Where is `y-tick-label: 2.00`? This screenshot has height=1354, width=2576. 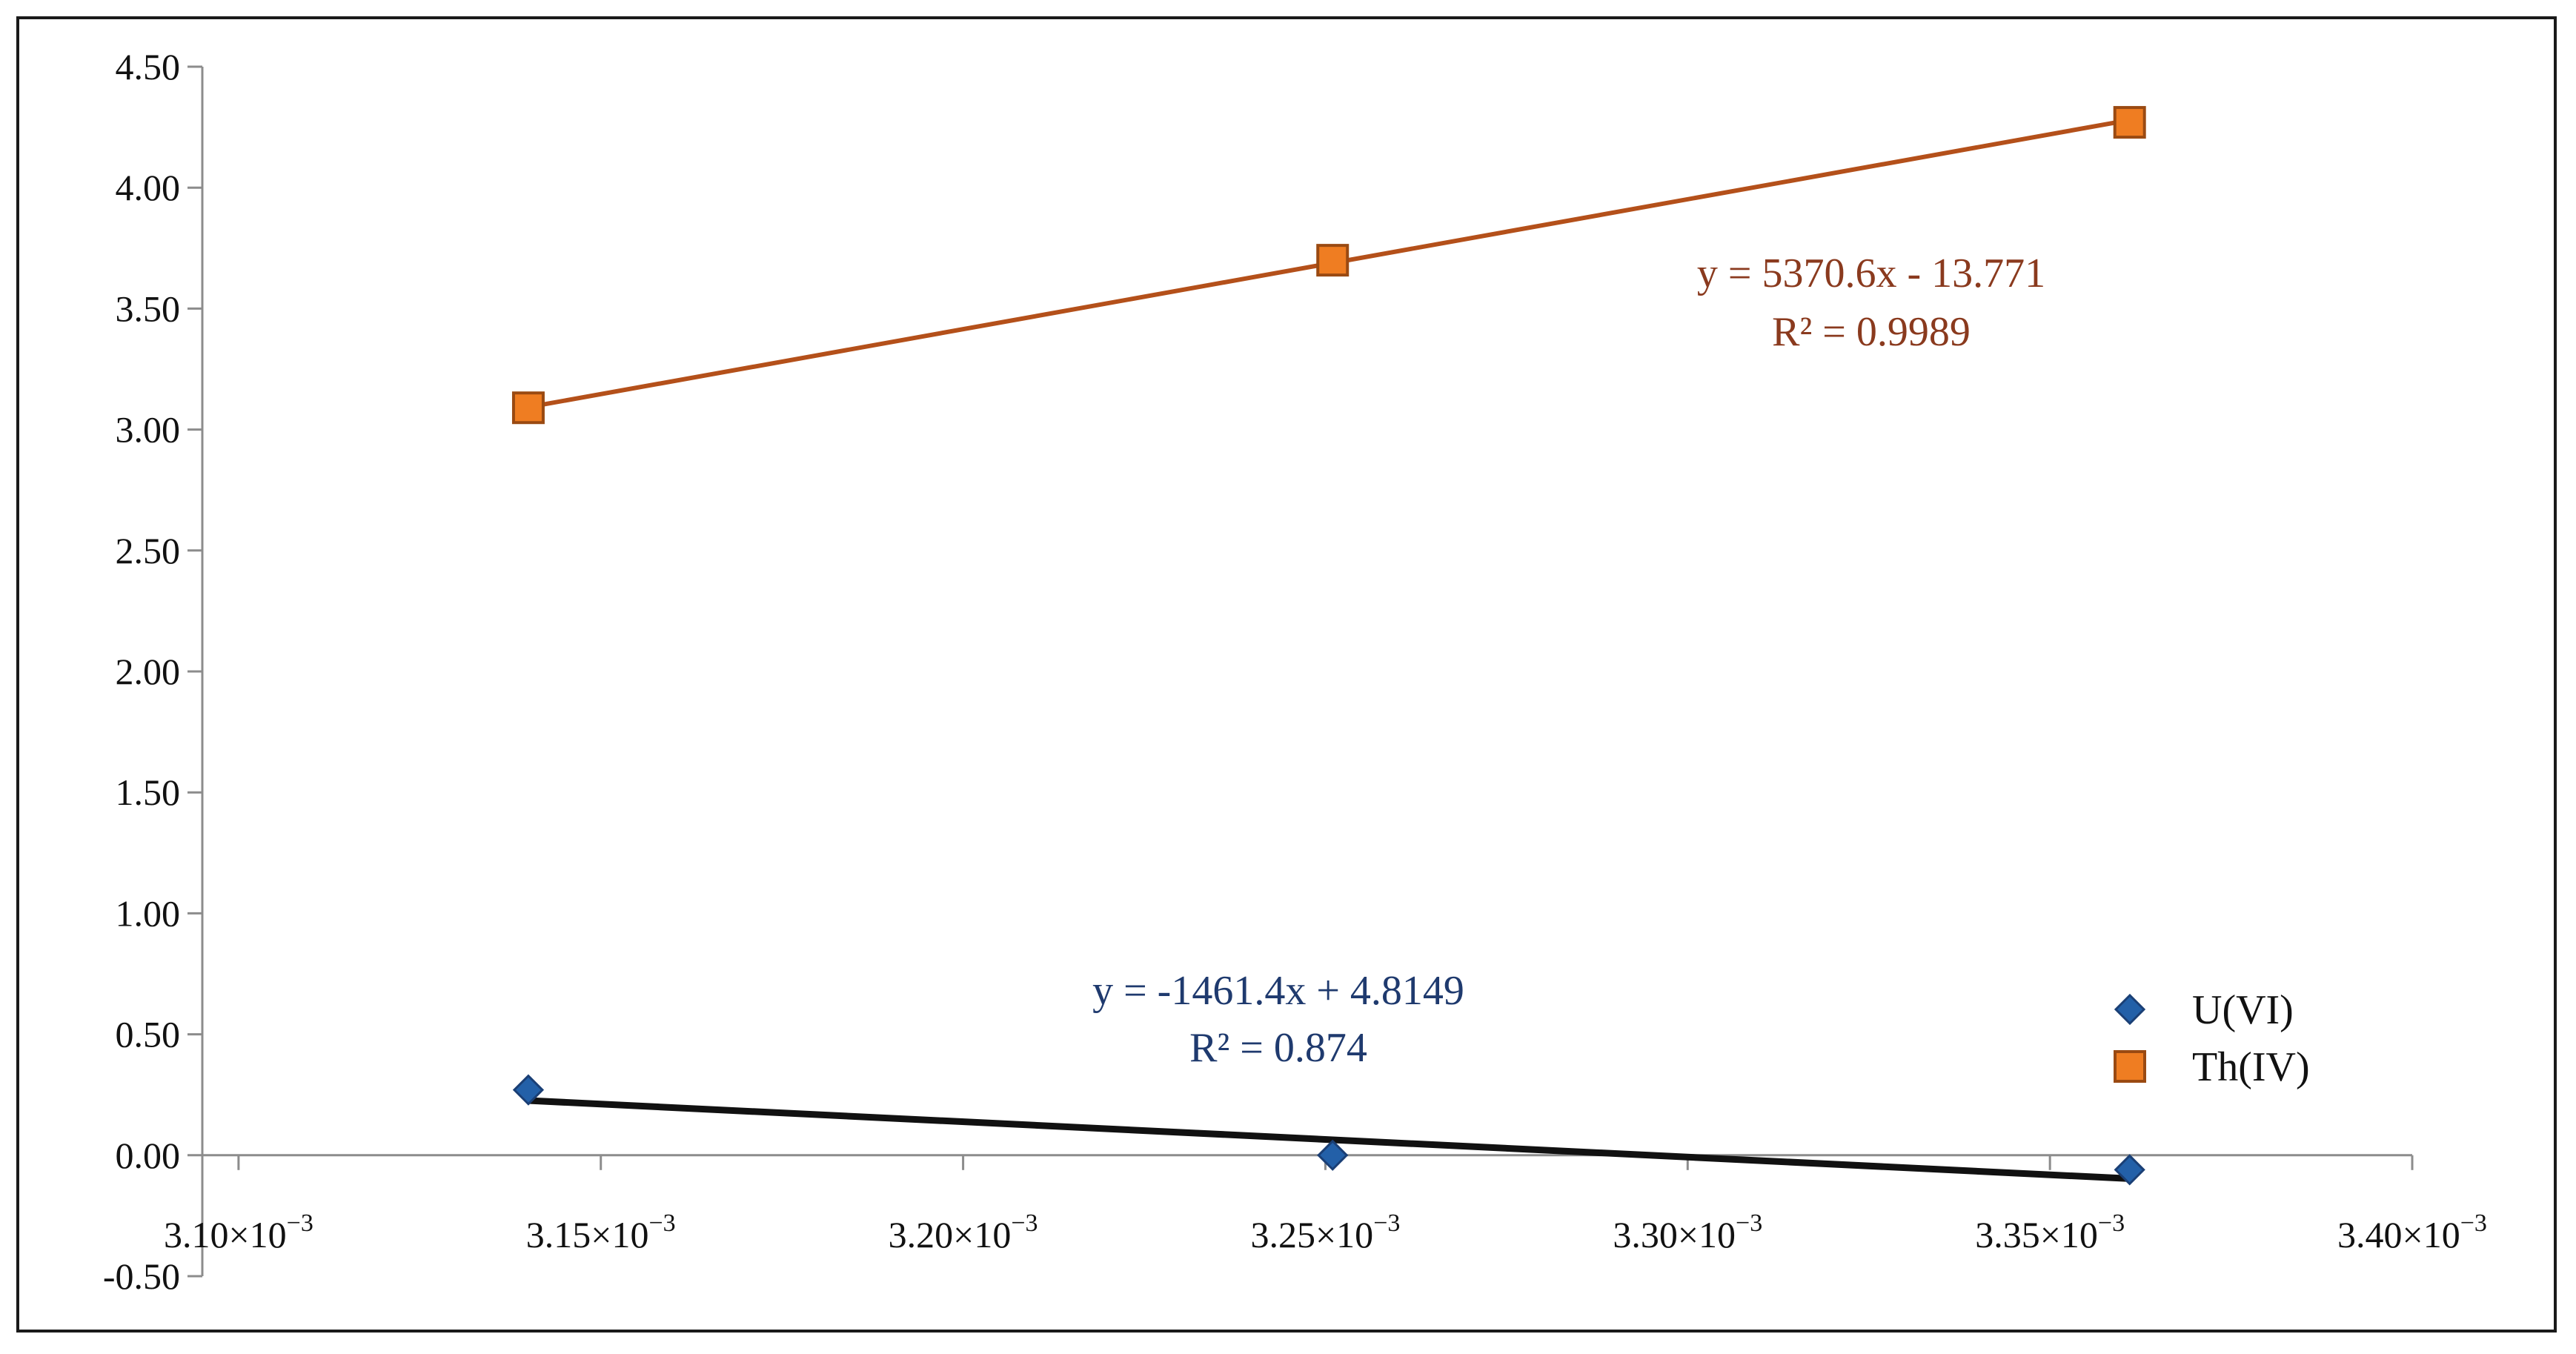
y-tick-label: 2.00 is located at coordinates (148, 671).